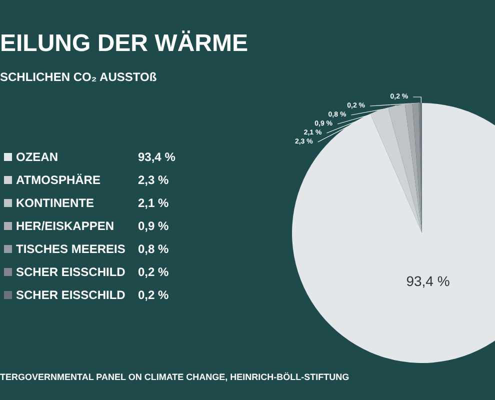 The image size is (495, 400). I want to click on text: 0,8 %, so click(153, 249).